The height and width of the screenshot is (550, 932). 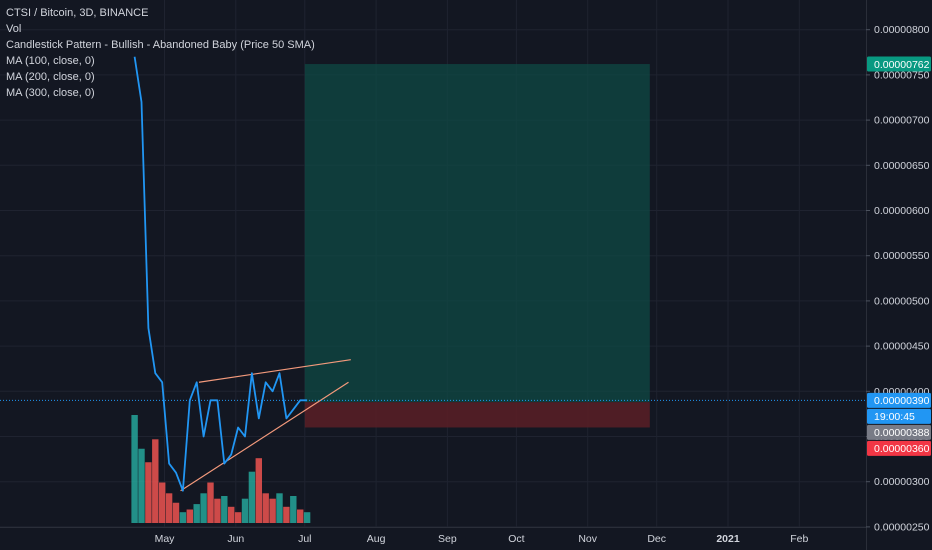 What do you see at coordinates (220, 274) in the screenshot?
I see `price-series-line` at bounding box center [220, 274].